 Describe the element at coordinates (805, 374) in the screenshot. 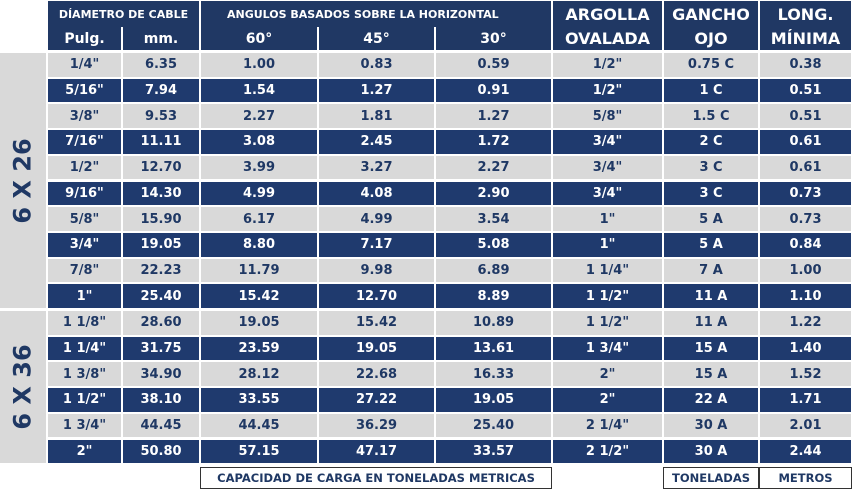

I see `table-cell: 1.52` at that location.